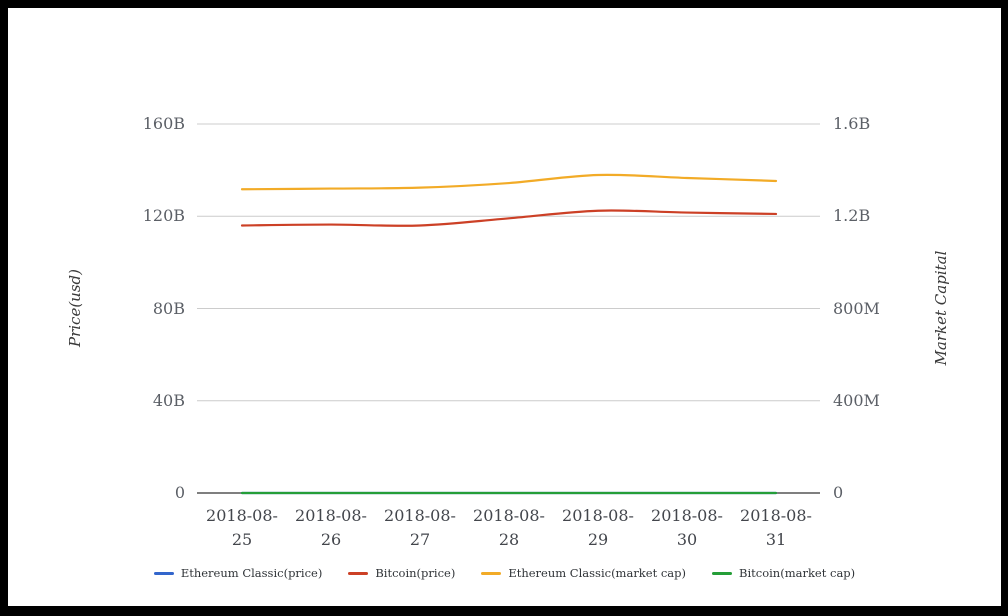  I want to click on legend-item-ethereum-classic-market-cap-: Ethereum Classic(market cap), so click(583, 573).